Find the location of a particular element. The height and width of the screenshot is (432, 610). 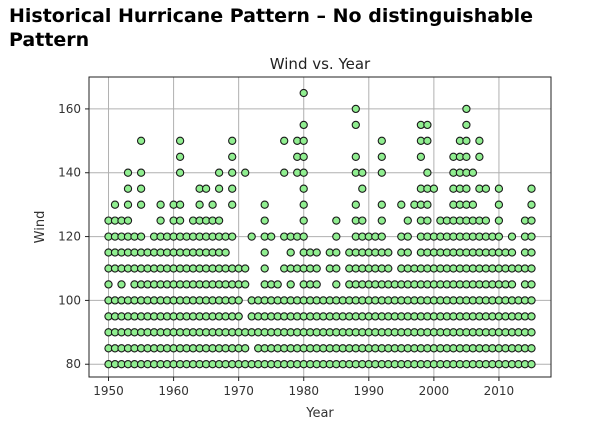

x-tick-label: 2000 is located at coordinates (434, 391).